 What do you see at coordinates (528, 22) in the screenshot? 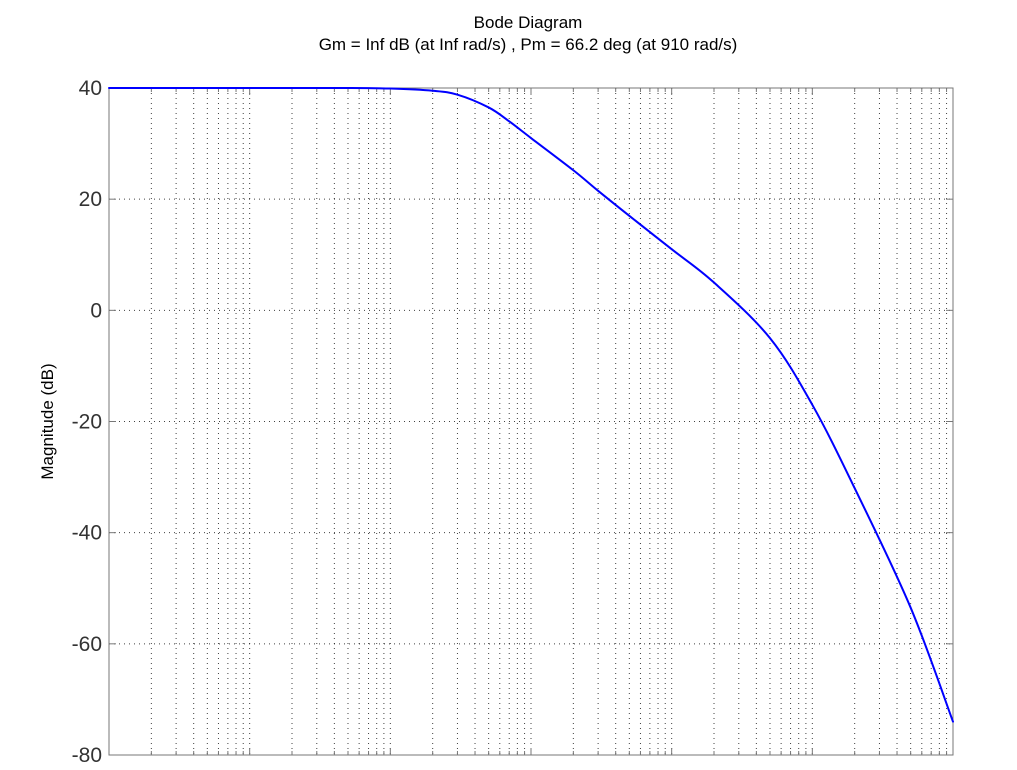
I see `chart-title: Bode Diagram` at bounding box center [528, 22].